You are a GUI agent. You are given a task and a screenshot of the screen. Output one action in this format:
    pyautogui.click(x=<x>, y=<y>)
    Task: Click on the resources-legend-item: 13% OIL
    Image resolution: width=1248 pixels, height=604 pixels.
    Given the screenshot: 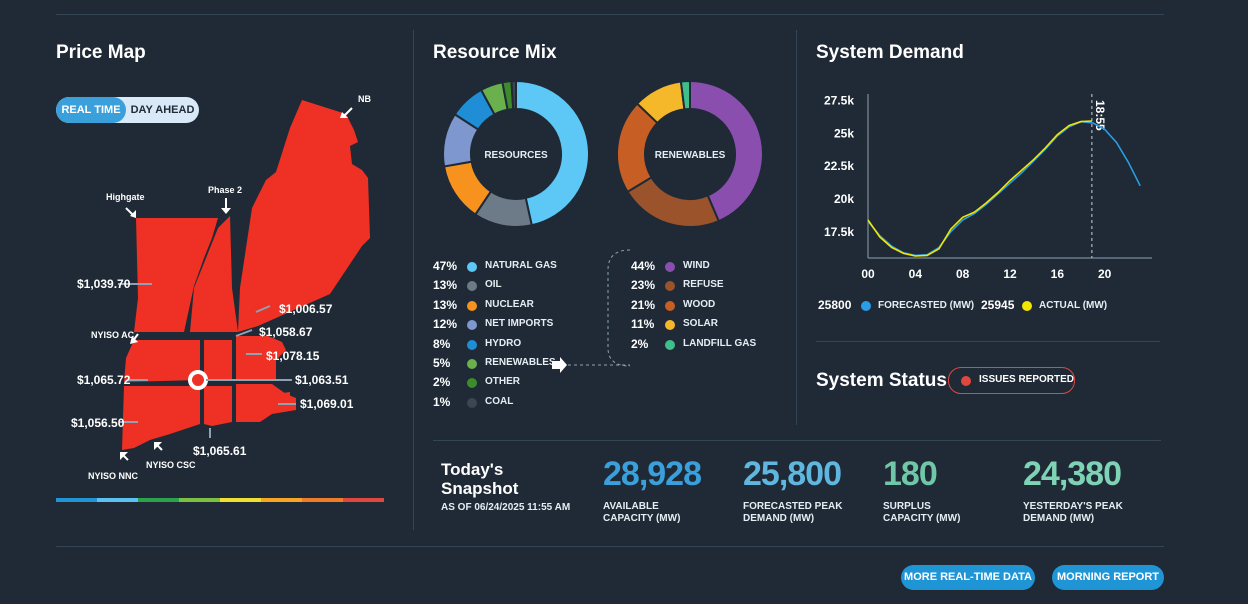 What is the action you would take?
    pyautogui.click(x=513, y=287)
    